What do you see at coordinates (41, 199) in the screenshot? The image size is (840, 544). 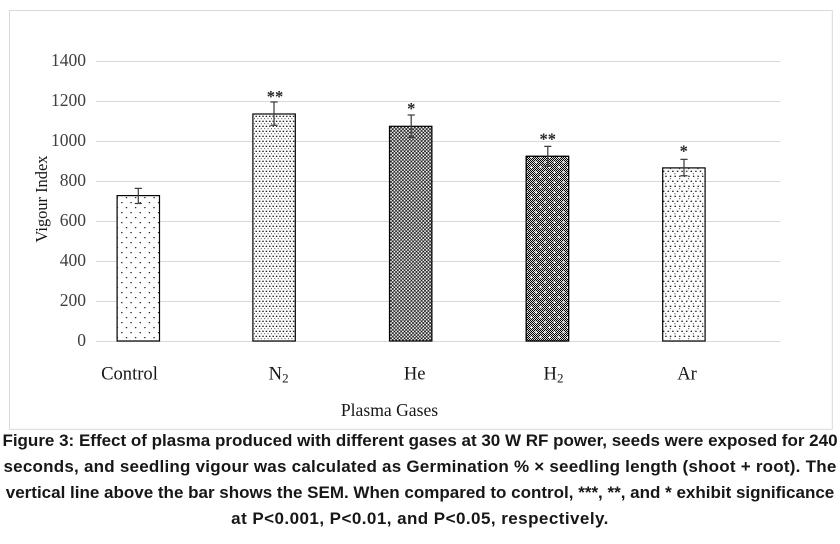 I see `svg-text: Vigour Index` at bounding box center [41, 199].